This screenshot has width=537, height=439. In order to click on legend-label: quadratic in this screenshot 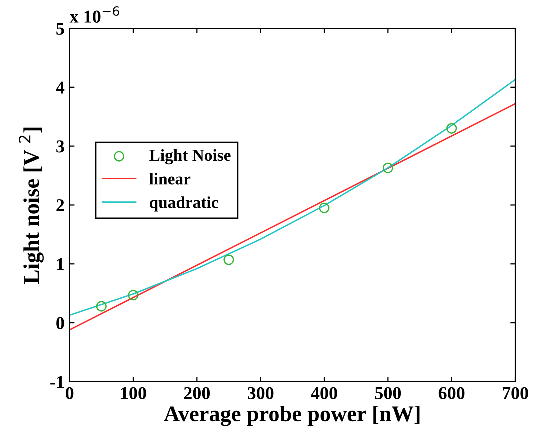, I will do `click(184, 204)`.